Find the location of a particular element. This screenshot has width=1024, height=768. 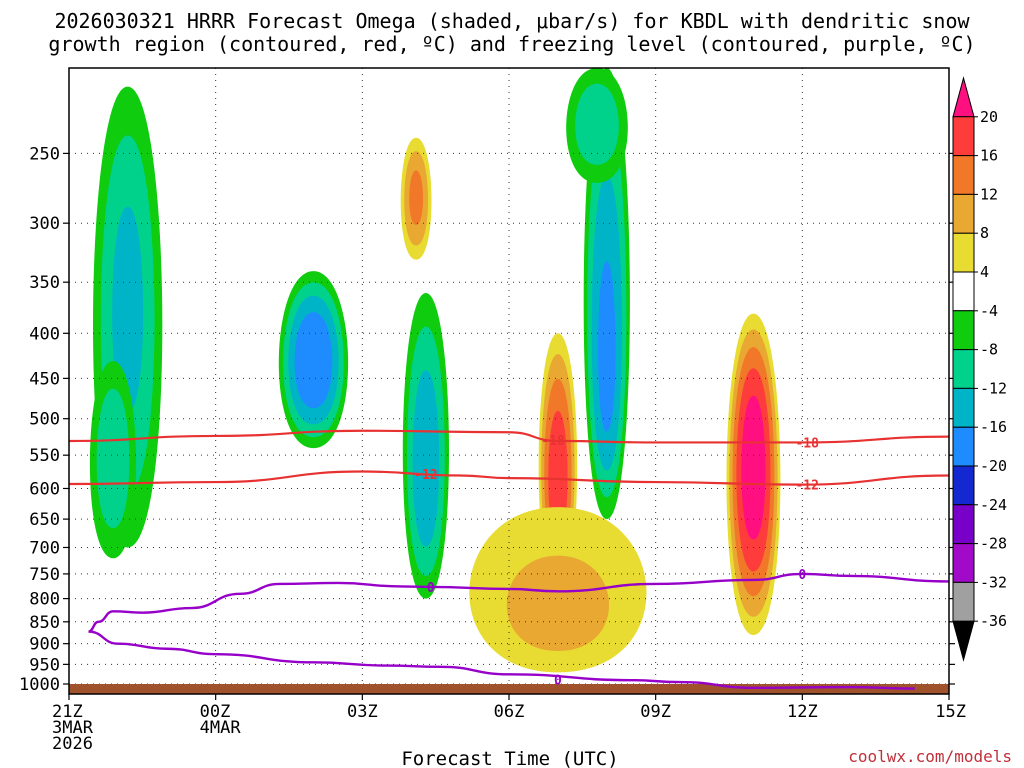

y-tick-label: 450 is located at coordinates (44, 379).